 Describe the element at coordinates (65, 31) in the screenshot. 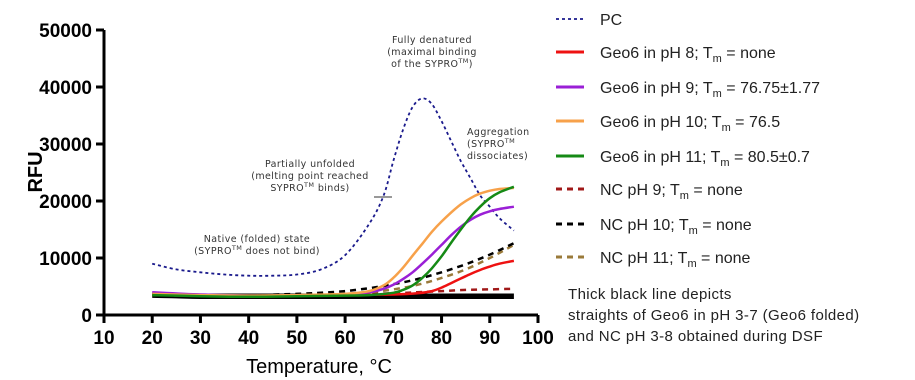

I see `y-tick-label: 50000` at that location.